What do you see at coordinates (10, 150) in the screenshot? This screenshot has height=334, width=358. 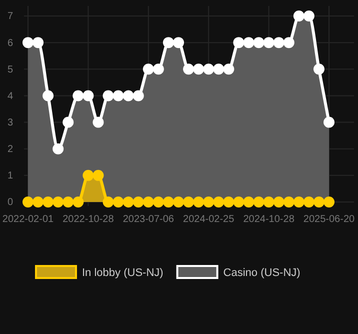 I see `y-tick-label: 2` at bounding box center [10, 150].